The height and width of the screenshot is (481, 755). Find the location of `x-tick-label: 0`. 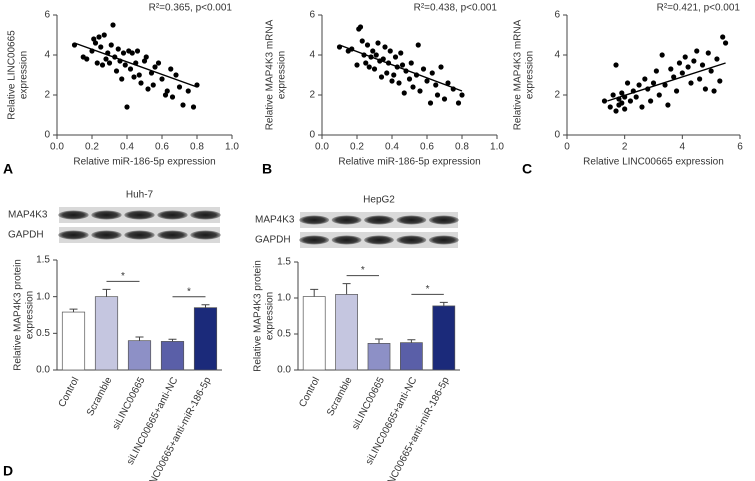

x-tick-label: 0 is located at coordinates (567, 147).